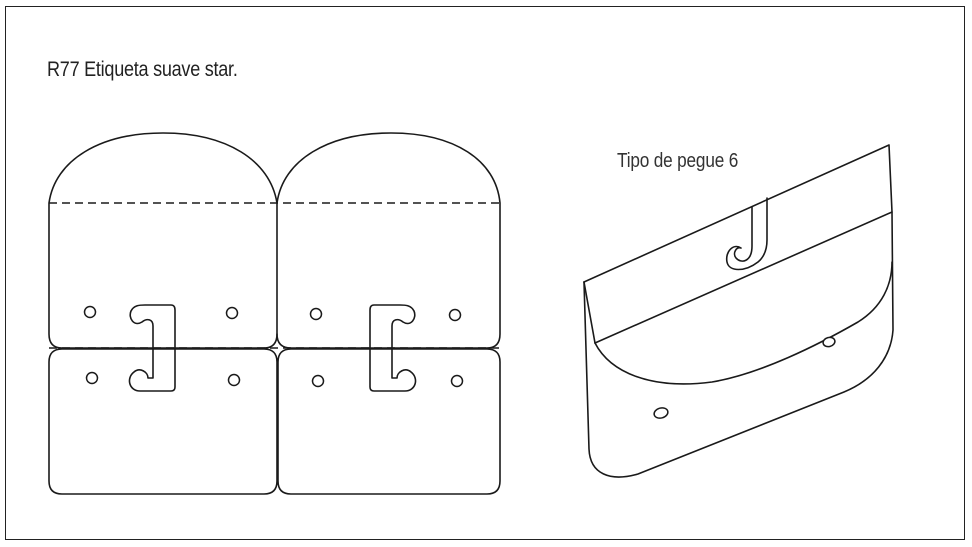 Image resolution: width=972 pixels, height=547 pixels. What do you see at coordinates (393, 348) in the screenshot?
I see `right-hook-slot` at bounding box center [393, 348].